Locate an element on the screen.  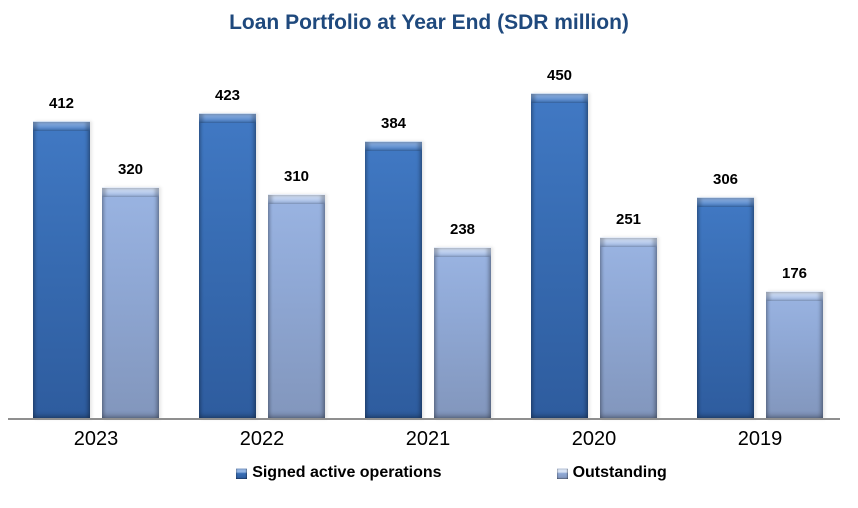
bar-outstanding-2023 is located at coordinates (130, 303).